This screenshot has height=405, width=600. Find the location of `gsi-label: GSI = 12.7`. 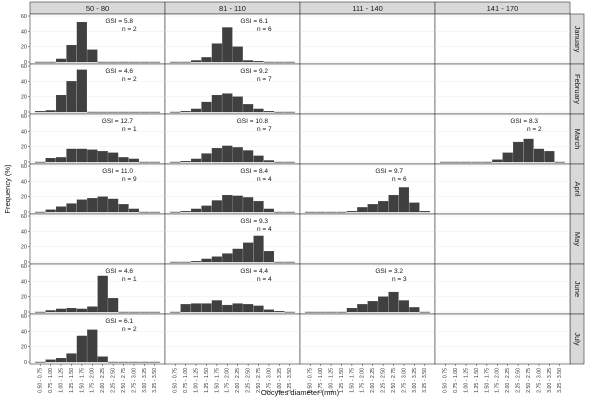

gsi-label: GSI = 12.7 is located at coordinates (118, 121).